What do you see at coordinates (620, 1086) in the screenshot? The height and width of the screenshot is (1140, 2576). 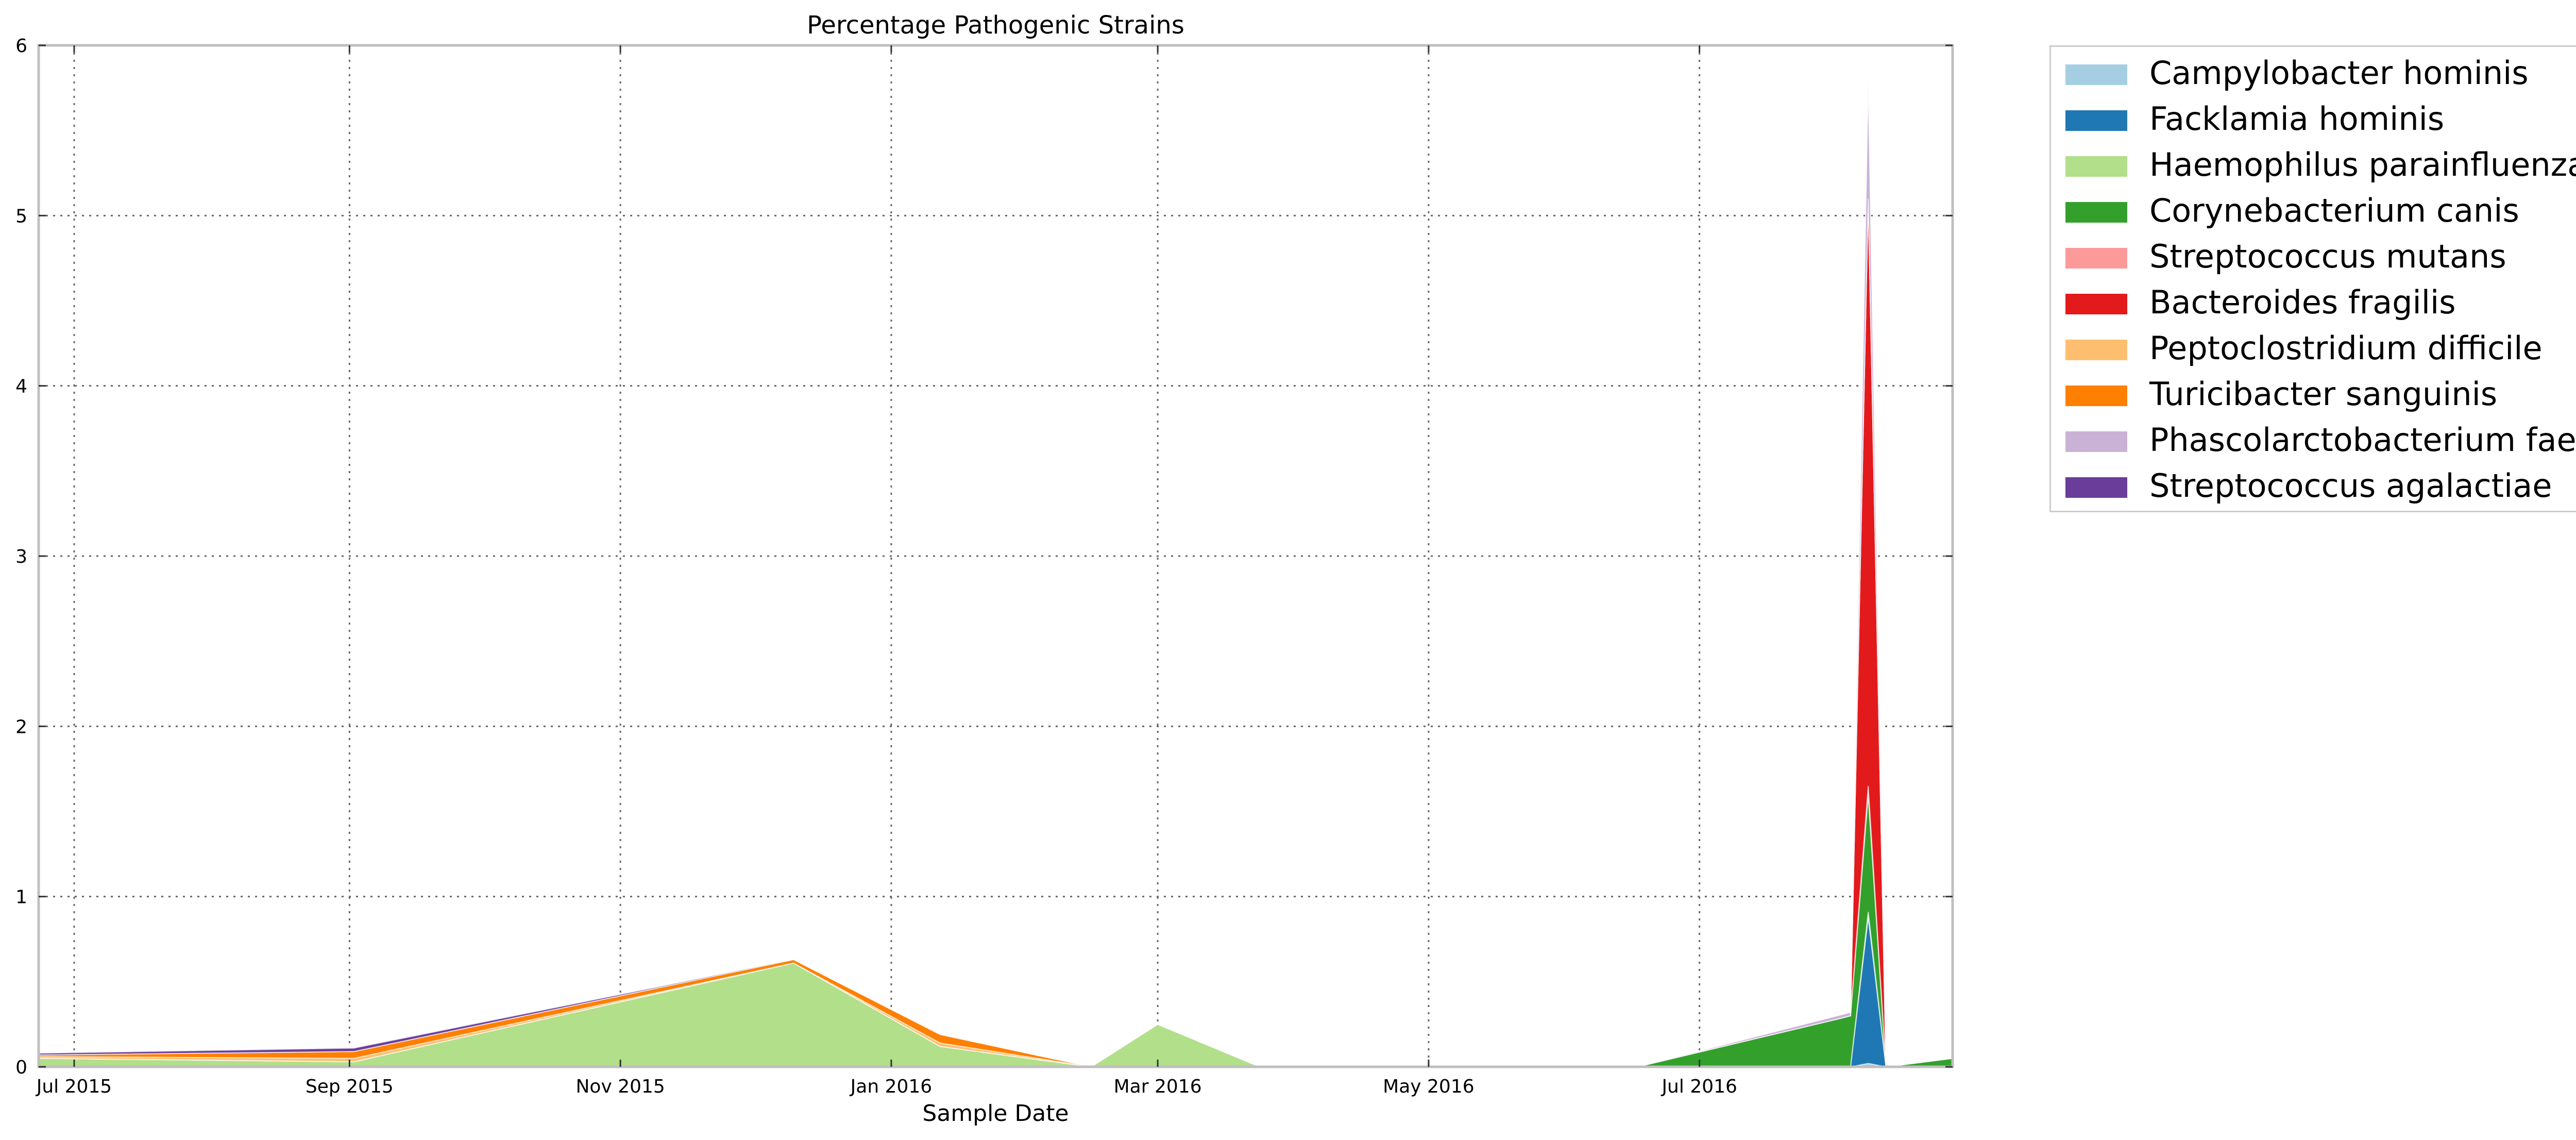 I see `x-tick-label: Nov 2015` at bounding box center [620, 1086].